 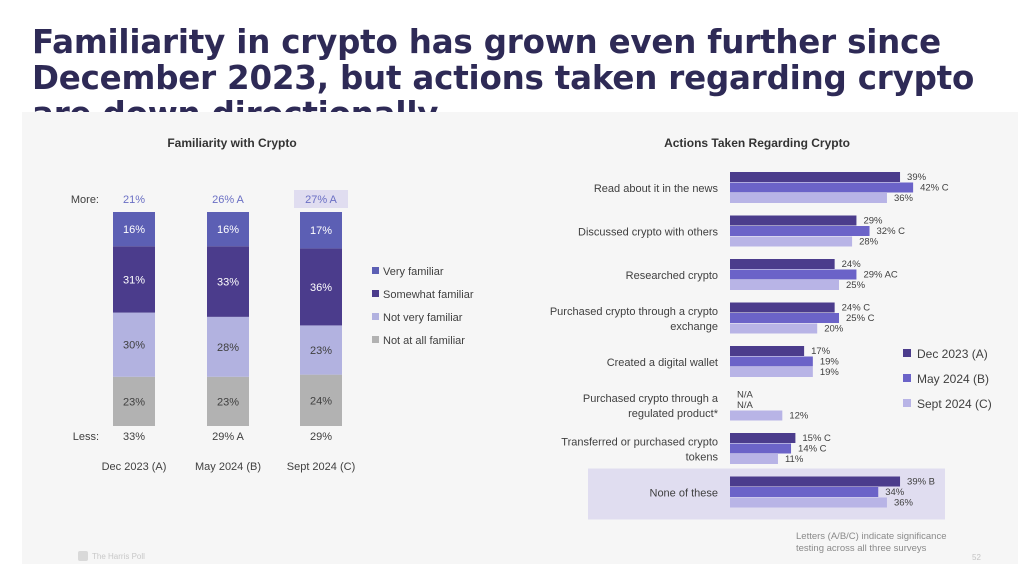 I want to click on action-category-label: Created a digital wallet, so click(x=662, y=363).